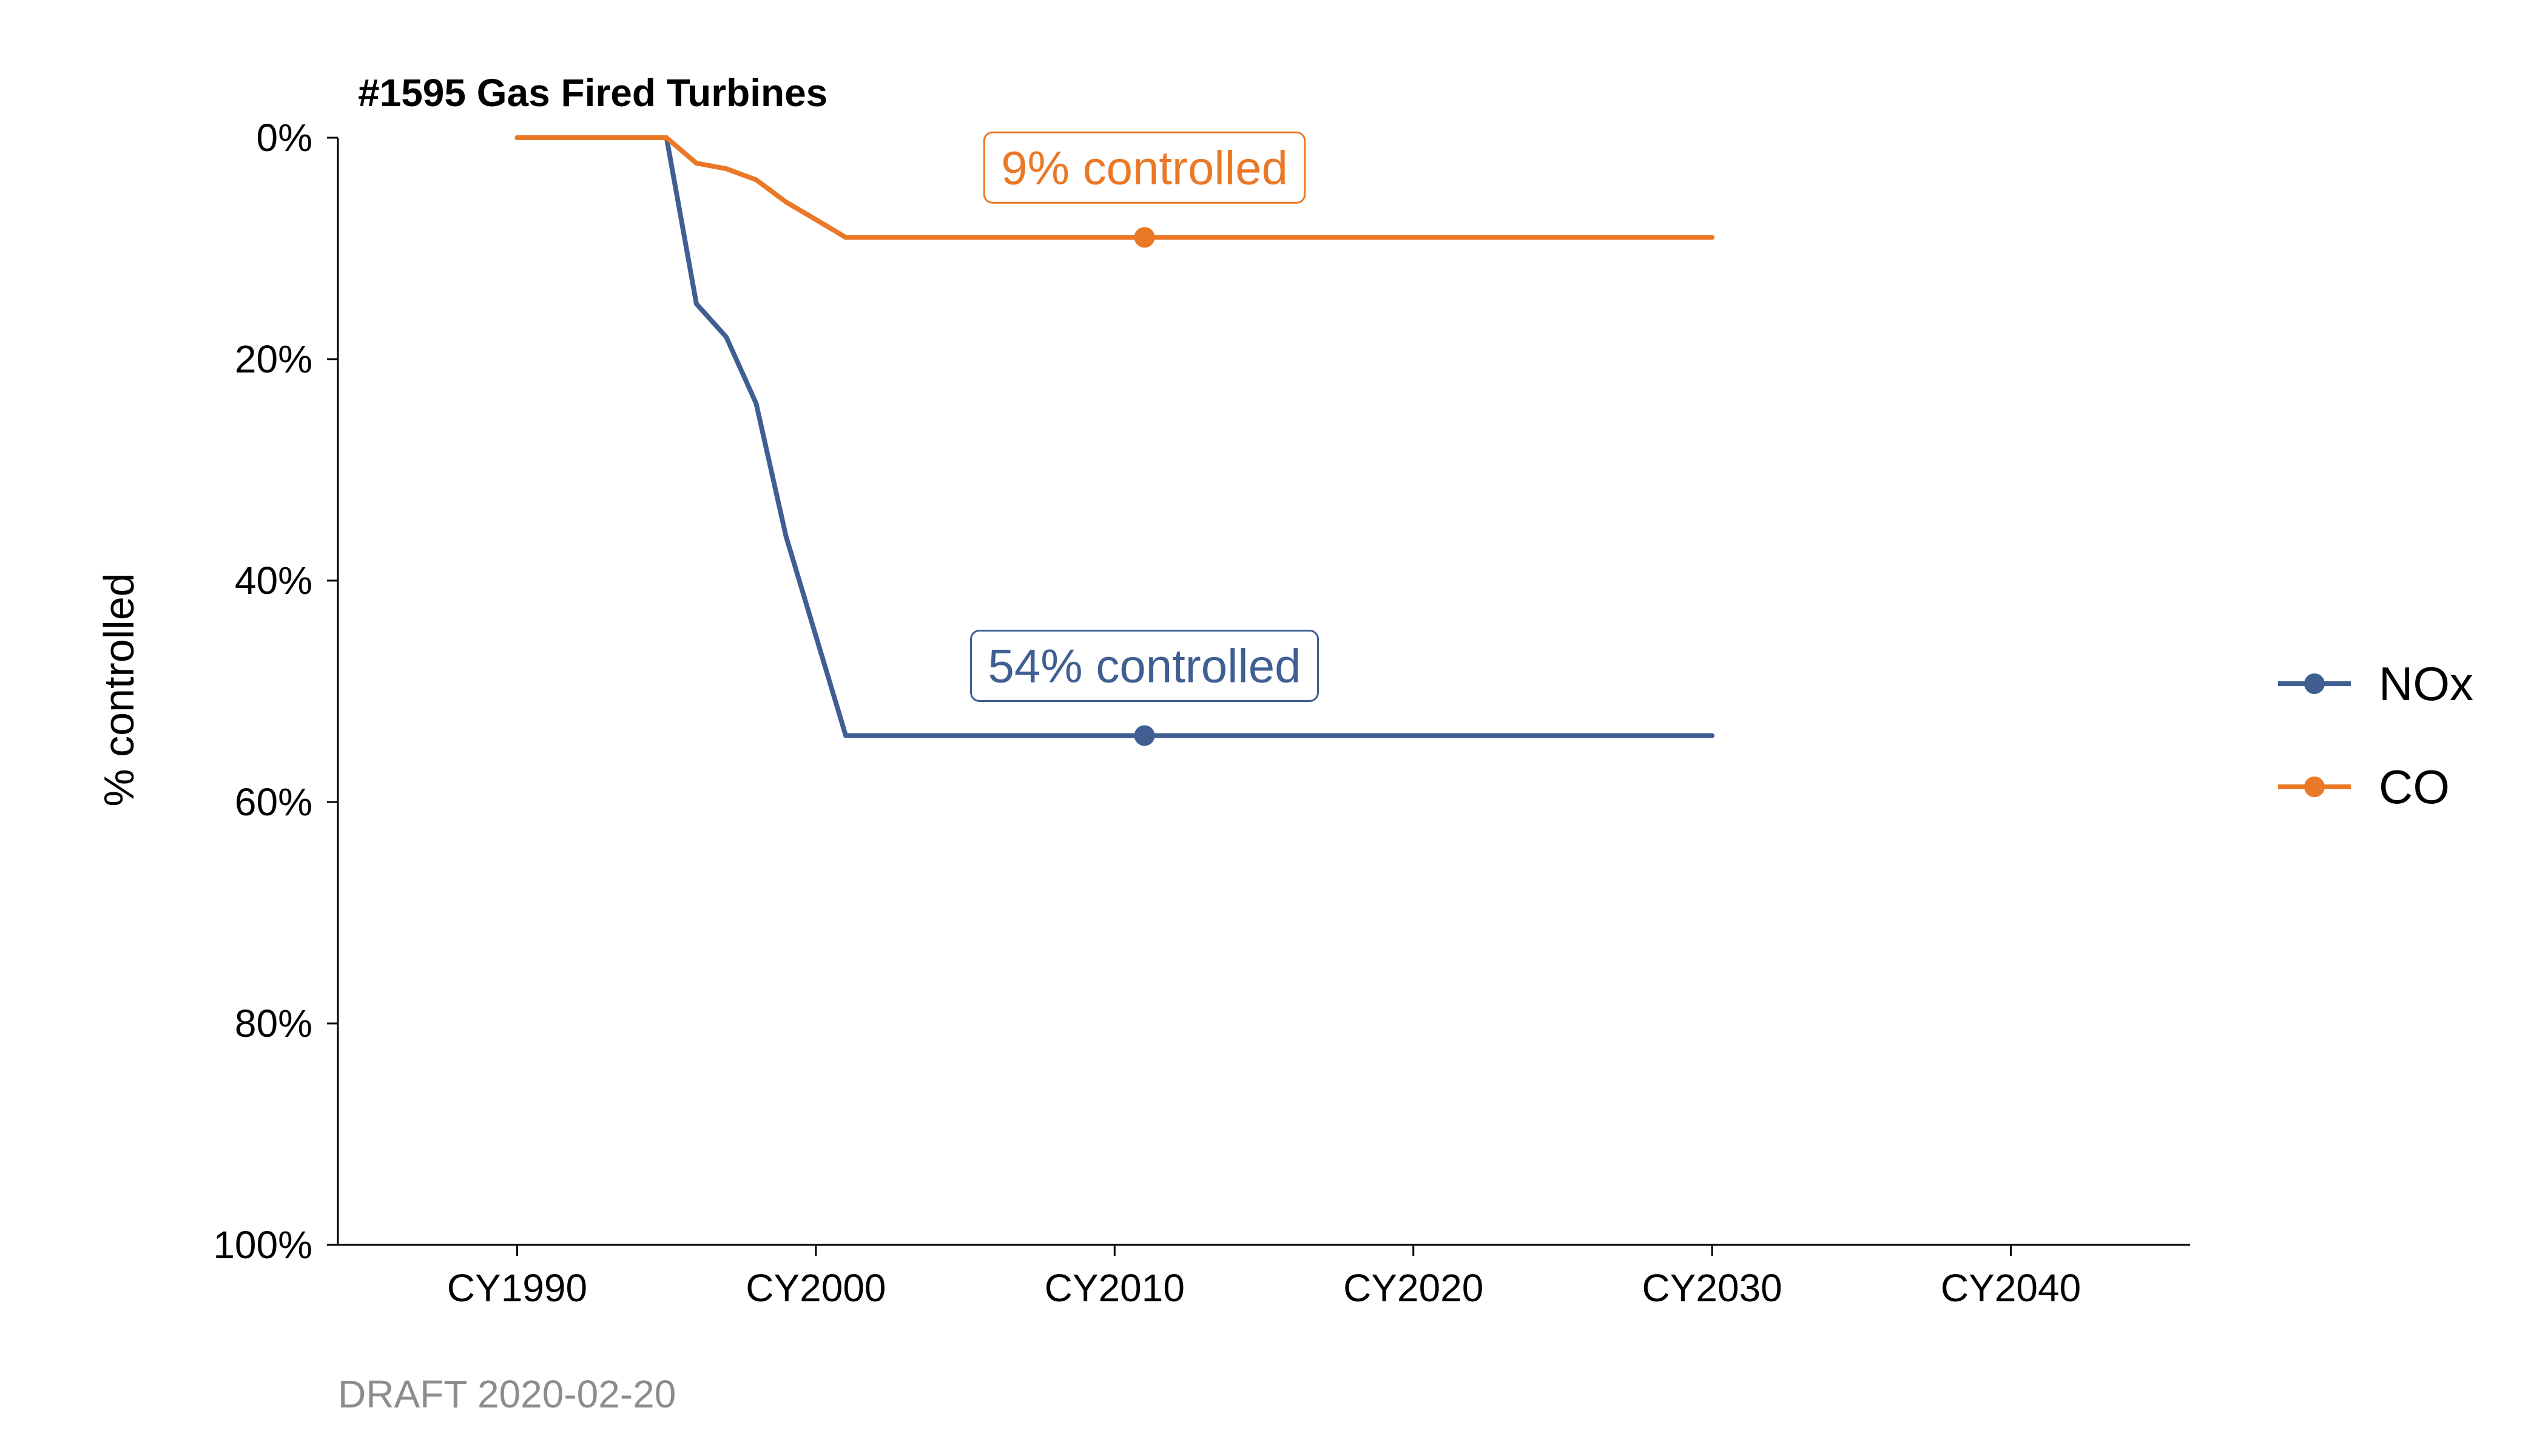 The image size is (2548, 1456). Describe the element at coordinates (1712, 1288) in the screenshot. I see `x-tick-label: CY2030` at that location.